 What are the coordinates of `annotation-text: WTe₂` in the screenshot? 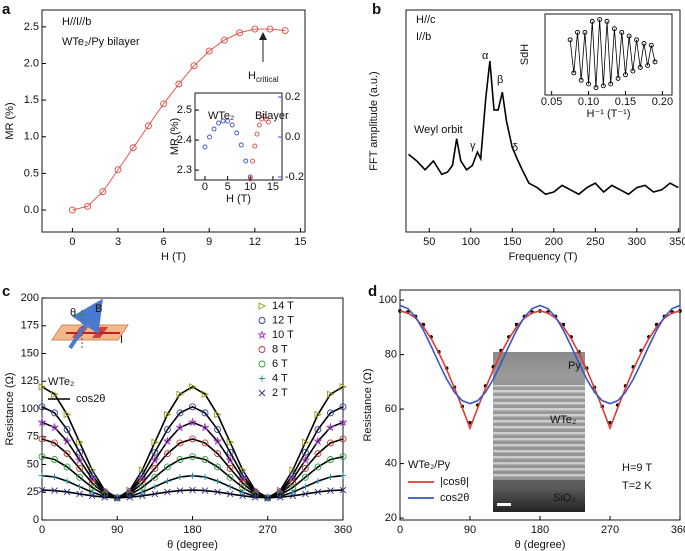 It's located at (61, 382).